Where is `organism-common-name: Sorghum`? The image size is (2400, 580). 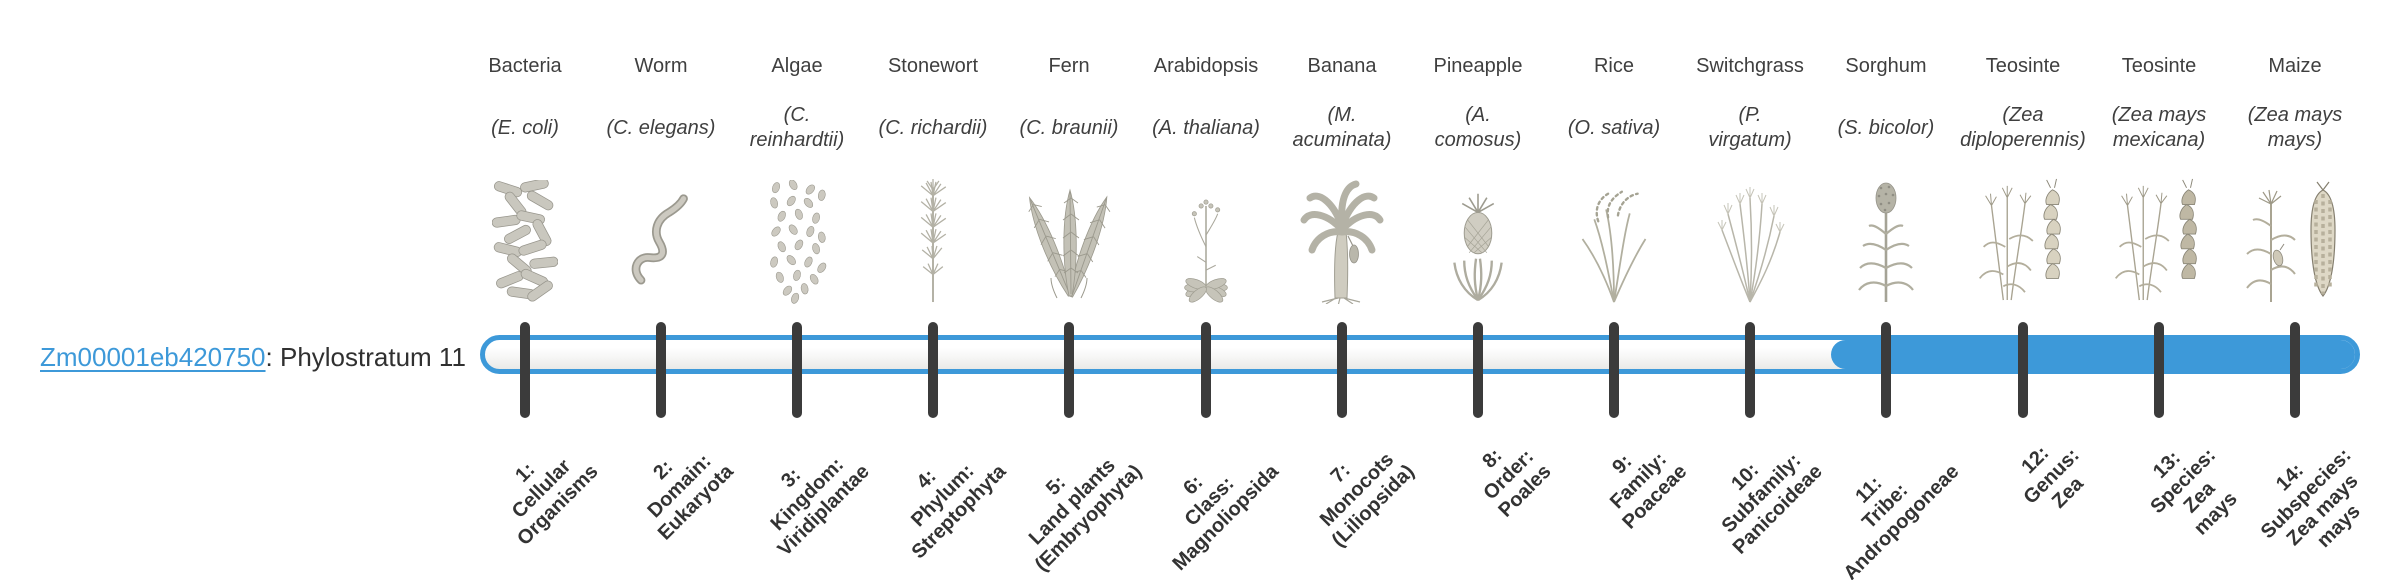
organism-common-name: Sorghum is located at coordinates (1886, 66).